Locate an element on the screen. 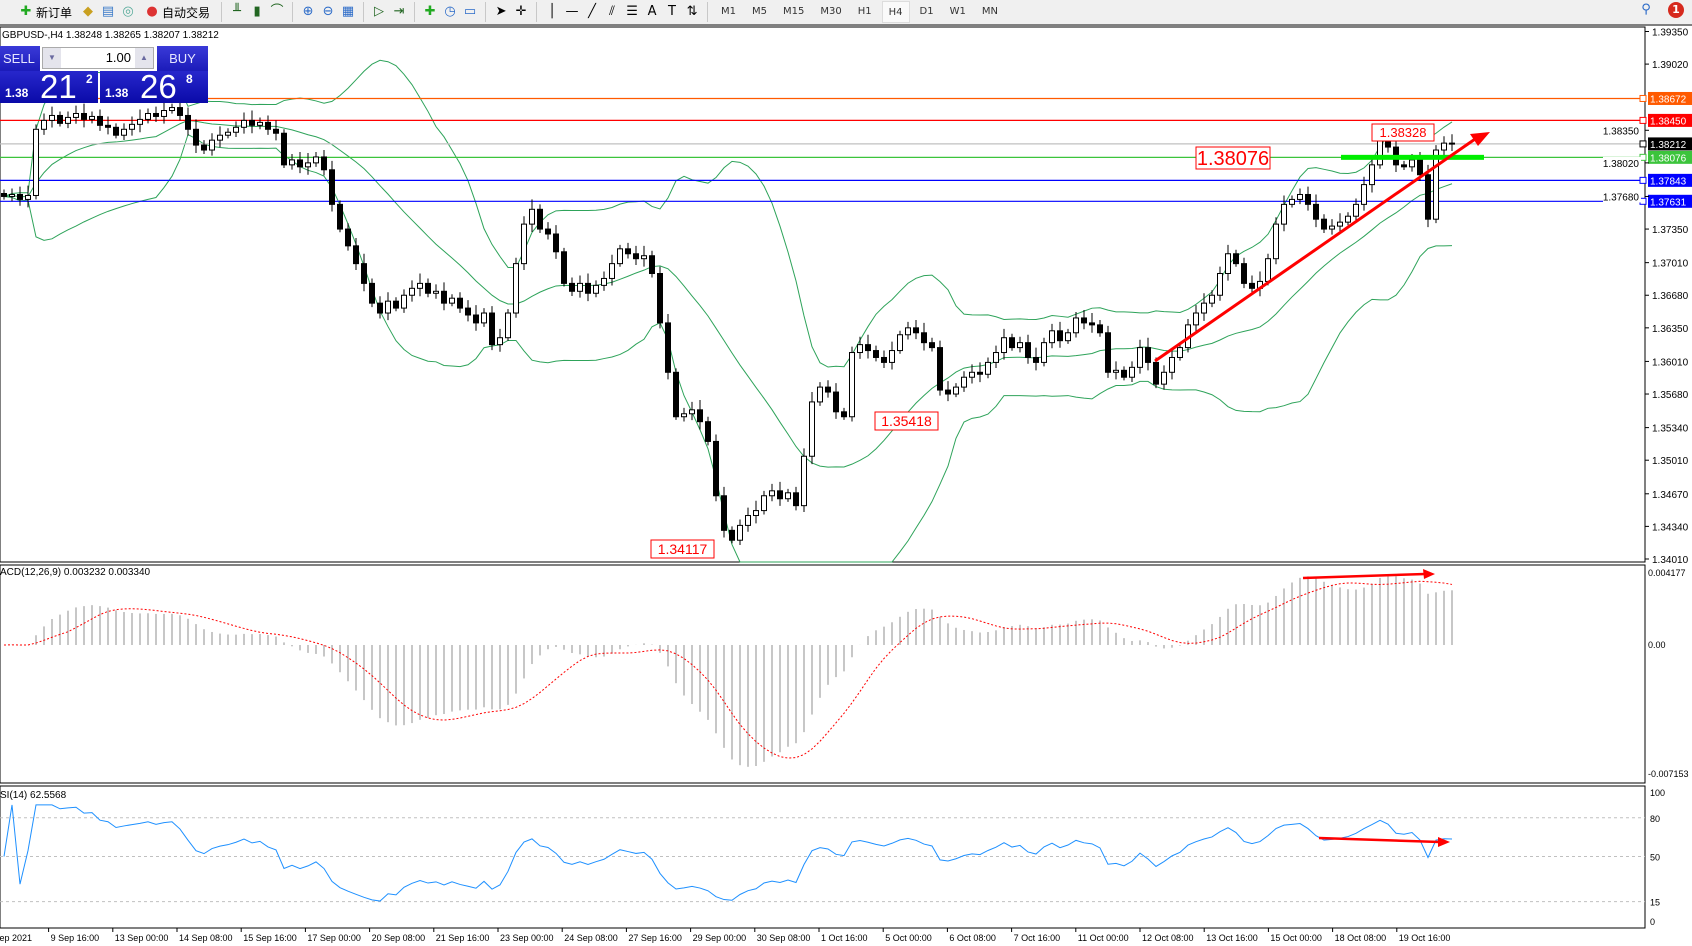  sell-price: 1.38 21 2 is located at coordinates (49, 87).